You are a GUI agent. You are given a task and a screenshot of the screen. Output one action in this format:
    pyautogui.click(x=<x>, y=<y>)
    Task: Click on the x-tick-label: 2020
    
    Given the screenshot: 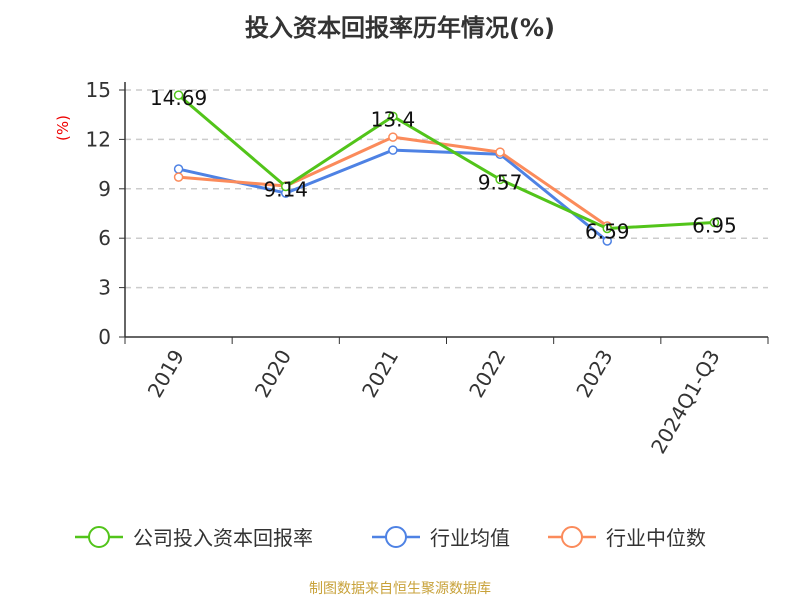 What is the action you would take?
    pyautogui.click(x=273, y=374)
    